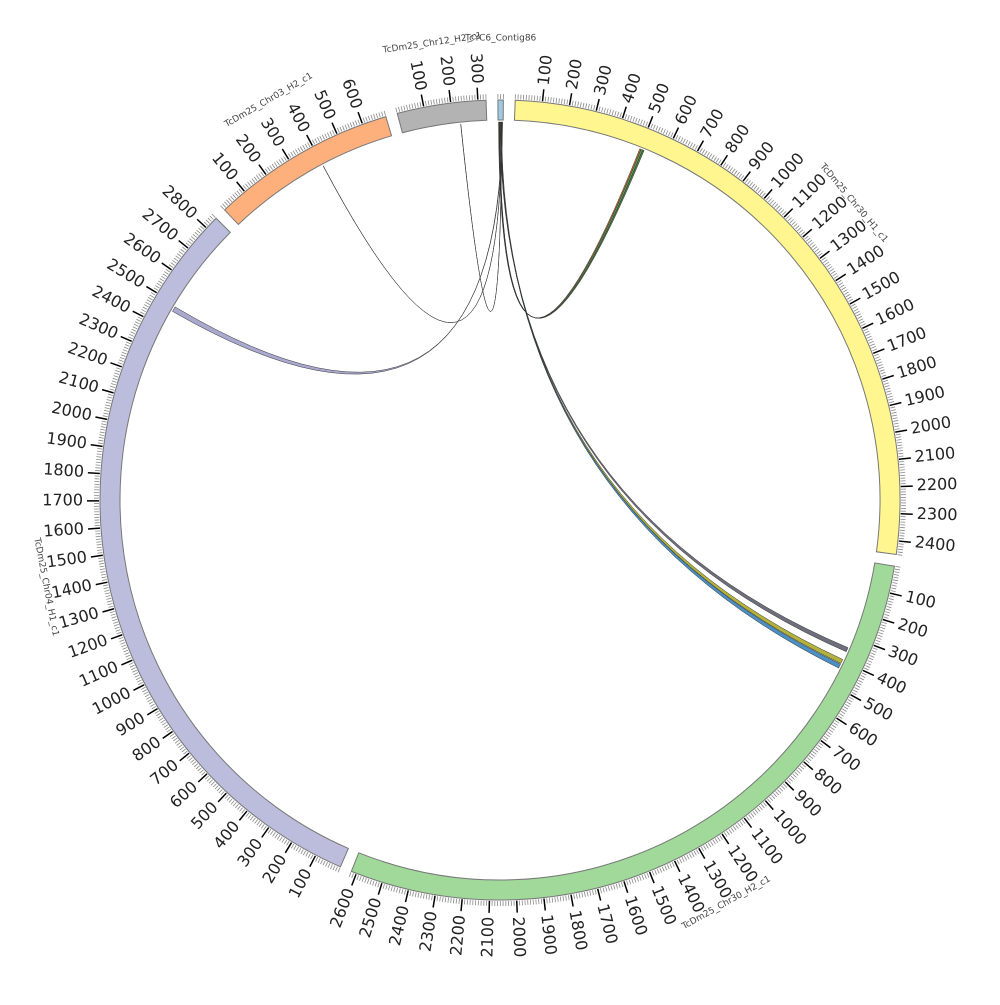 The height and width of the screenshot is (1005, 1000). I want to click on tick-label: 900, so click(130, 724).